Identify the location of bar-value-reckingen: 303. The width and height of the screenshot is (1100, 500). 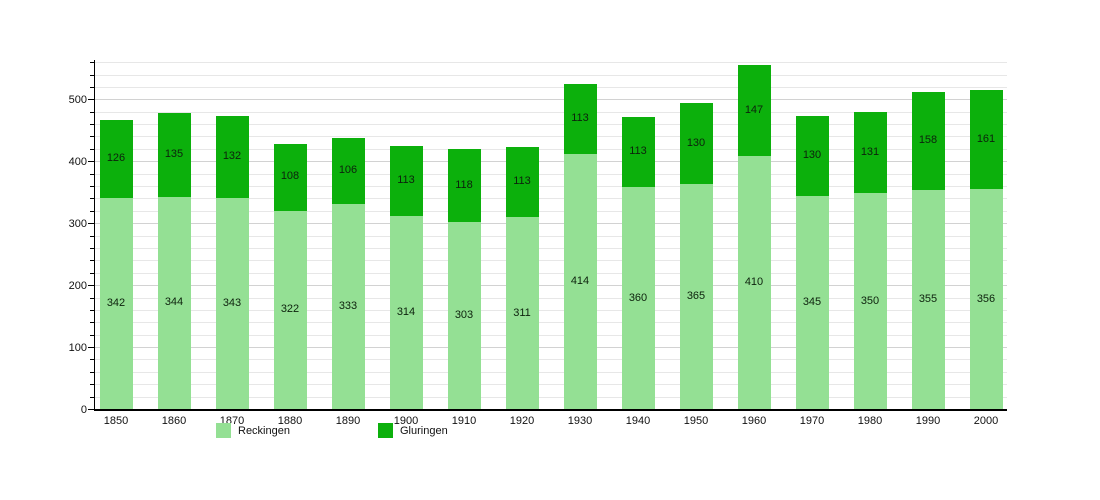
(464, 315).